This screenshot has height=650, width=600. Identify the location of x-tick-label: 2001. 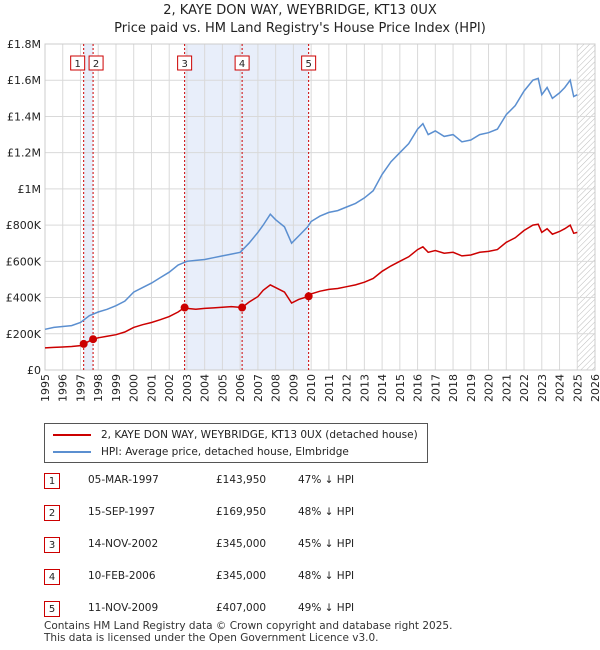
(151, 388).